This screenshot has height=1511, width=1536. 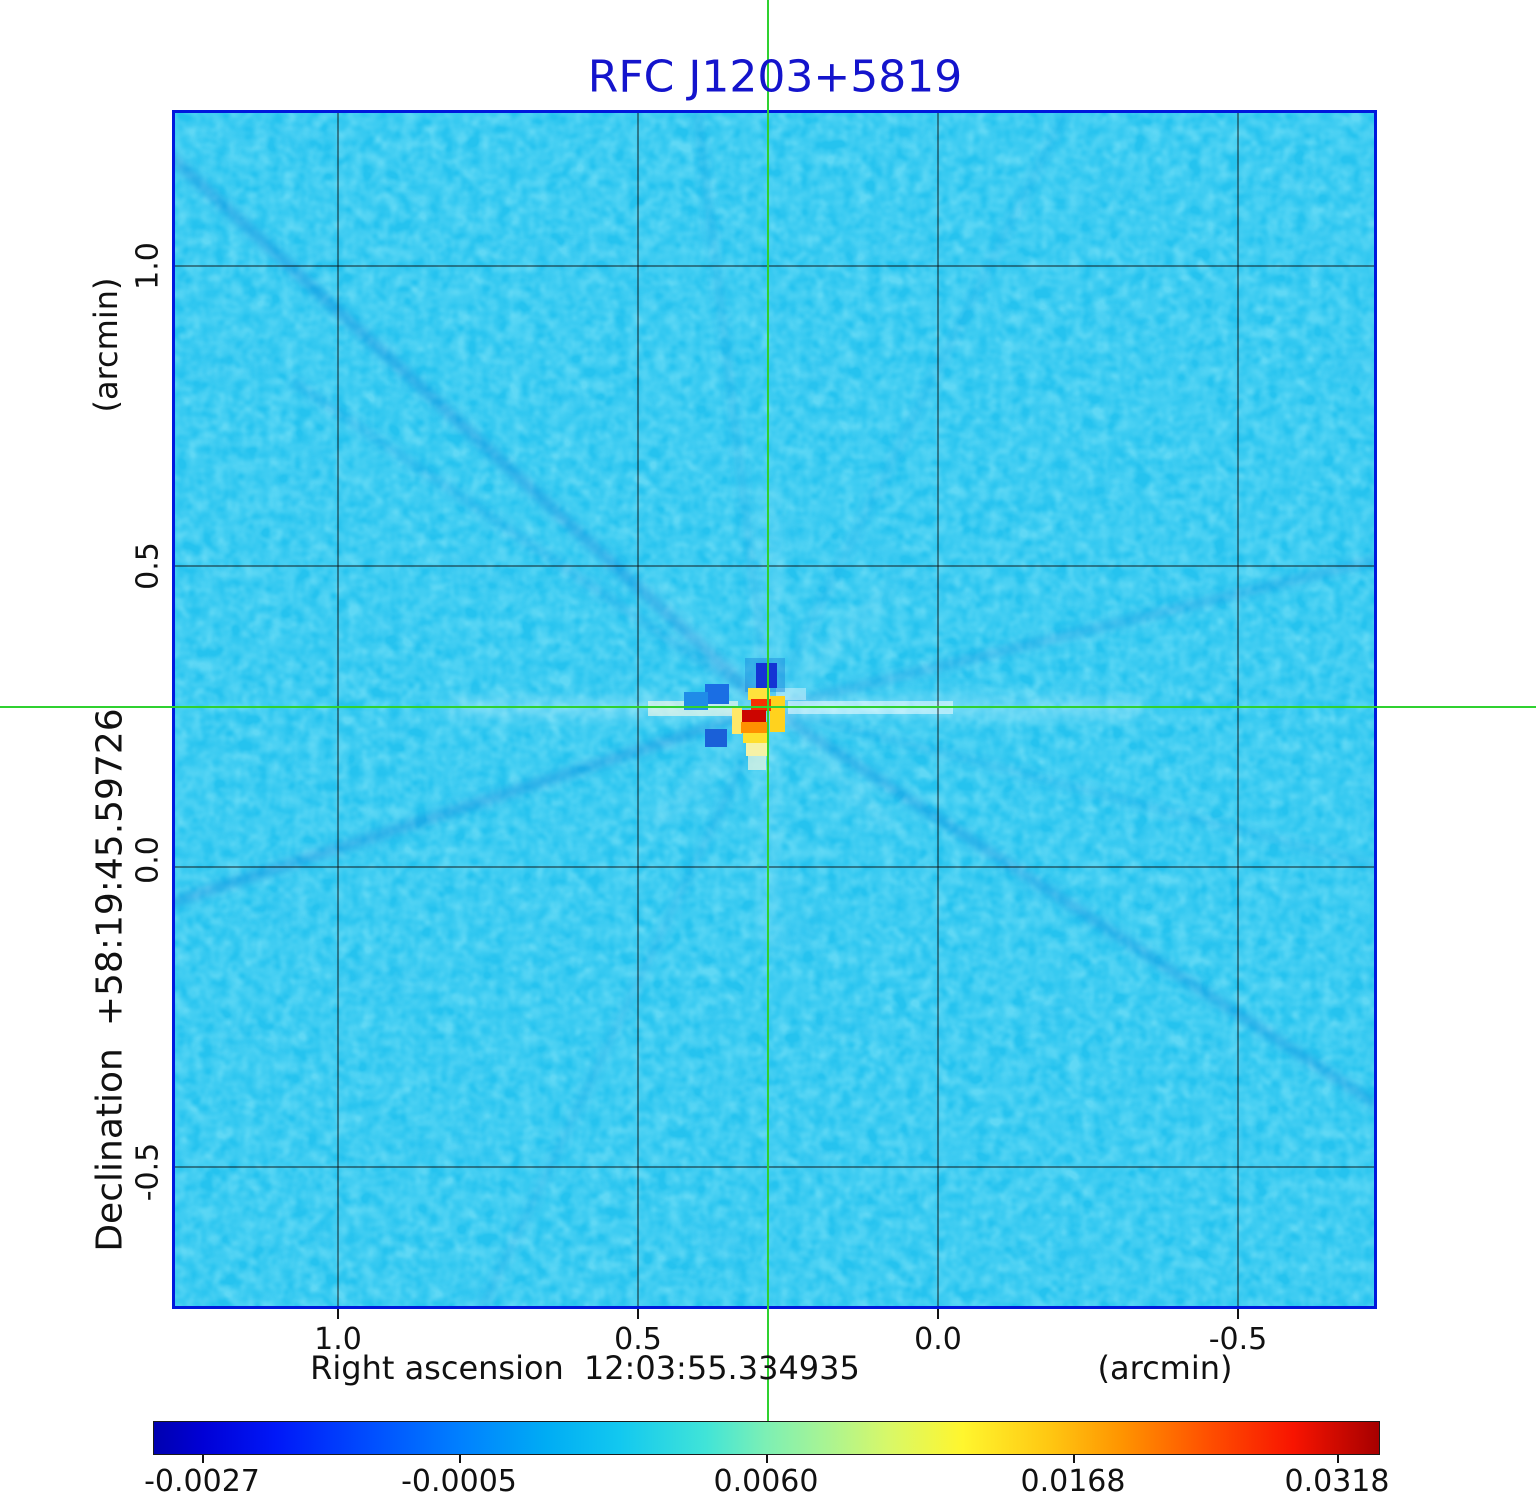 What do you see at coordinates (148, 266) in the screenshot?
I see `y-axis-tick-label: 1.0` at bounding box center [148, 266].